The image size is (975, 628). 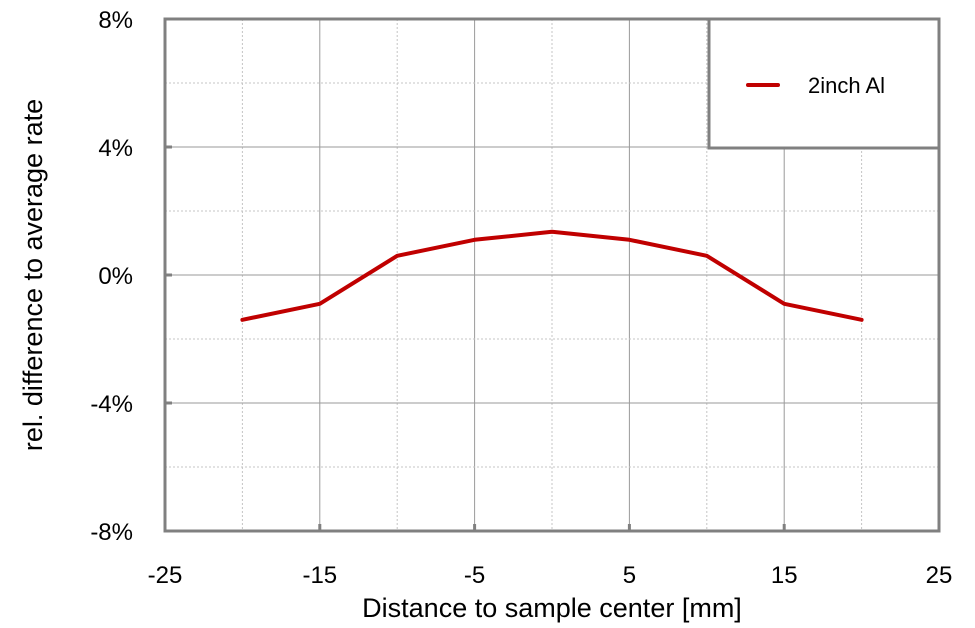 I want to click on x-axis-title: Distance to sample center [mm], so click(x=552, y=608).